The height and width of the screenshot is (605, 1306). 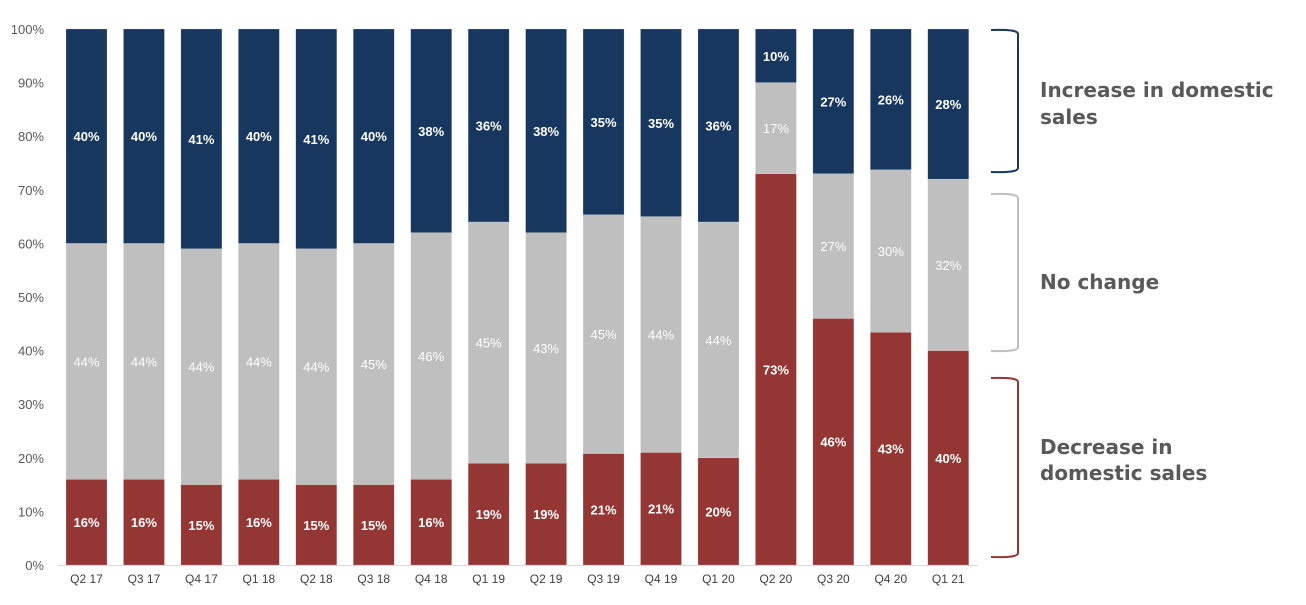 I want to click on bar-stack: 19% 43% 38%, so click(x=546, y=297).